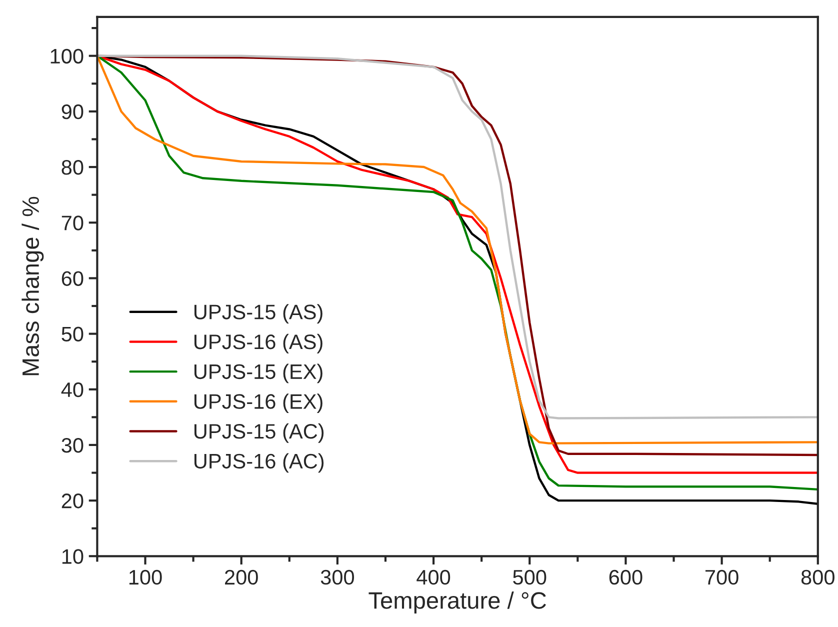 This screenshot has width=838, height=627. What do you see at coordinates (73, 334) in the screenshot?
I see `y-tick-label: 50` at bounding box center [73, 334].